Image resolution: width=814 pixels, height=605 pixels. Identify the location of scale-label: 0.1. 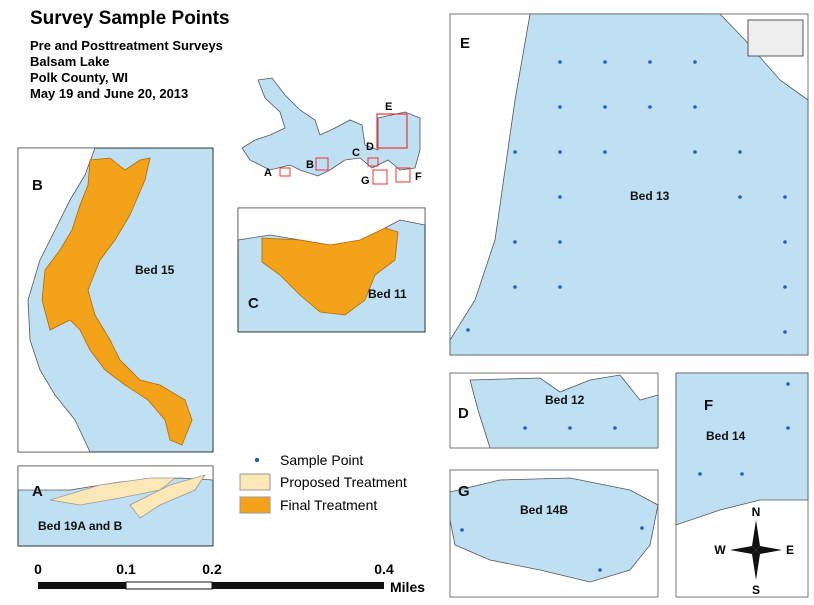
(126, 569).